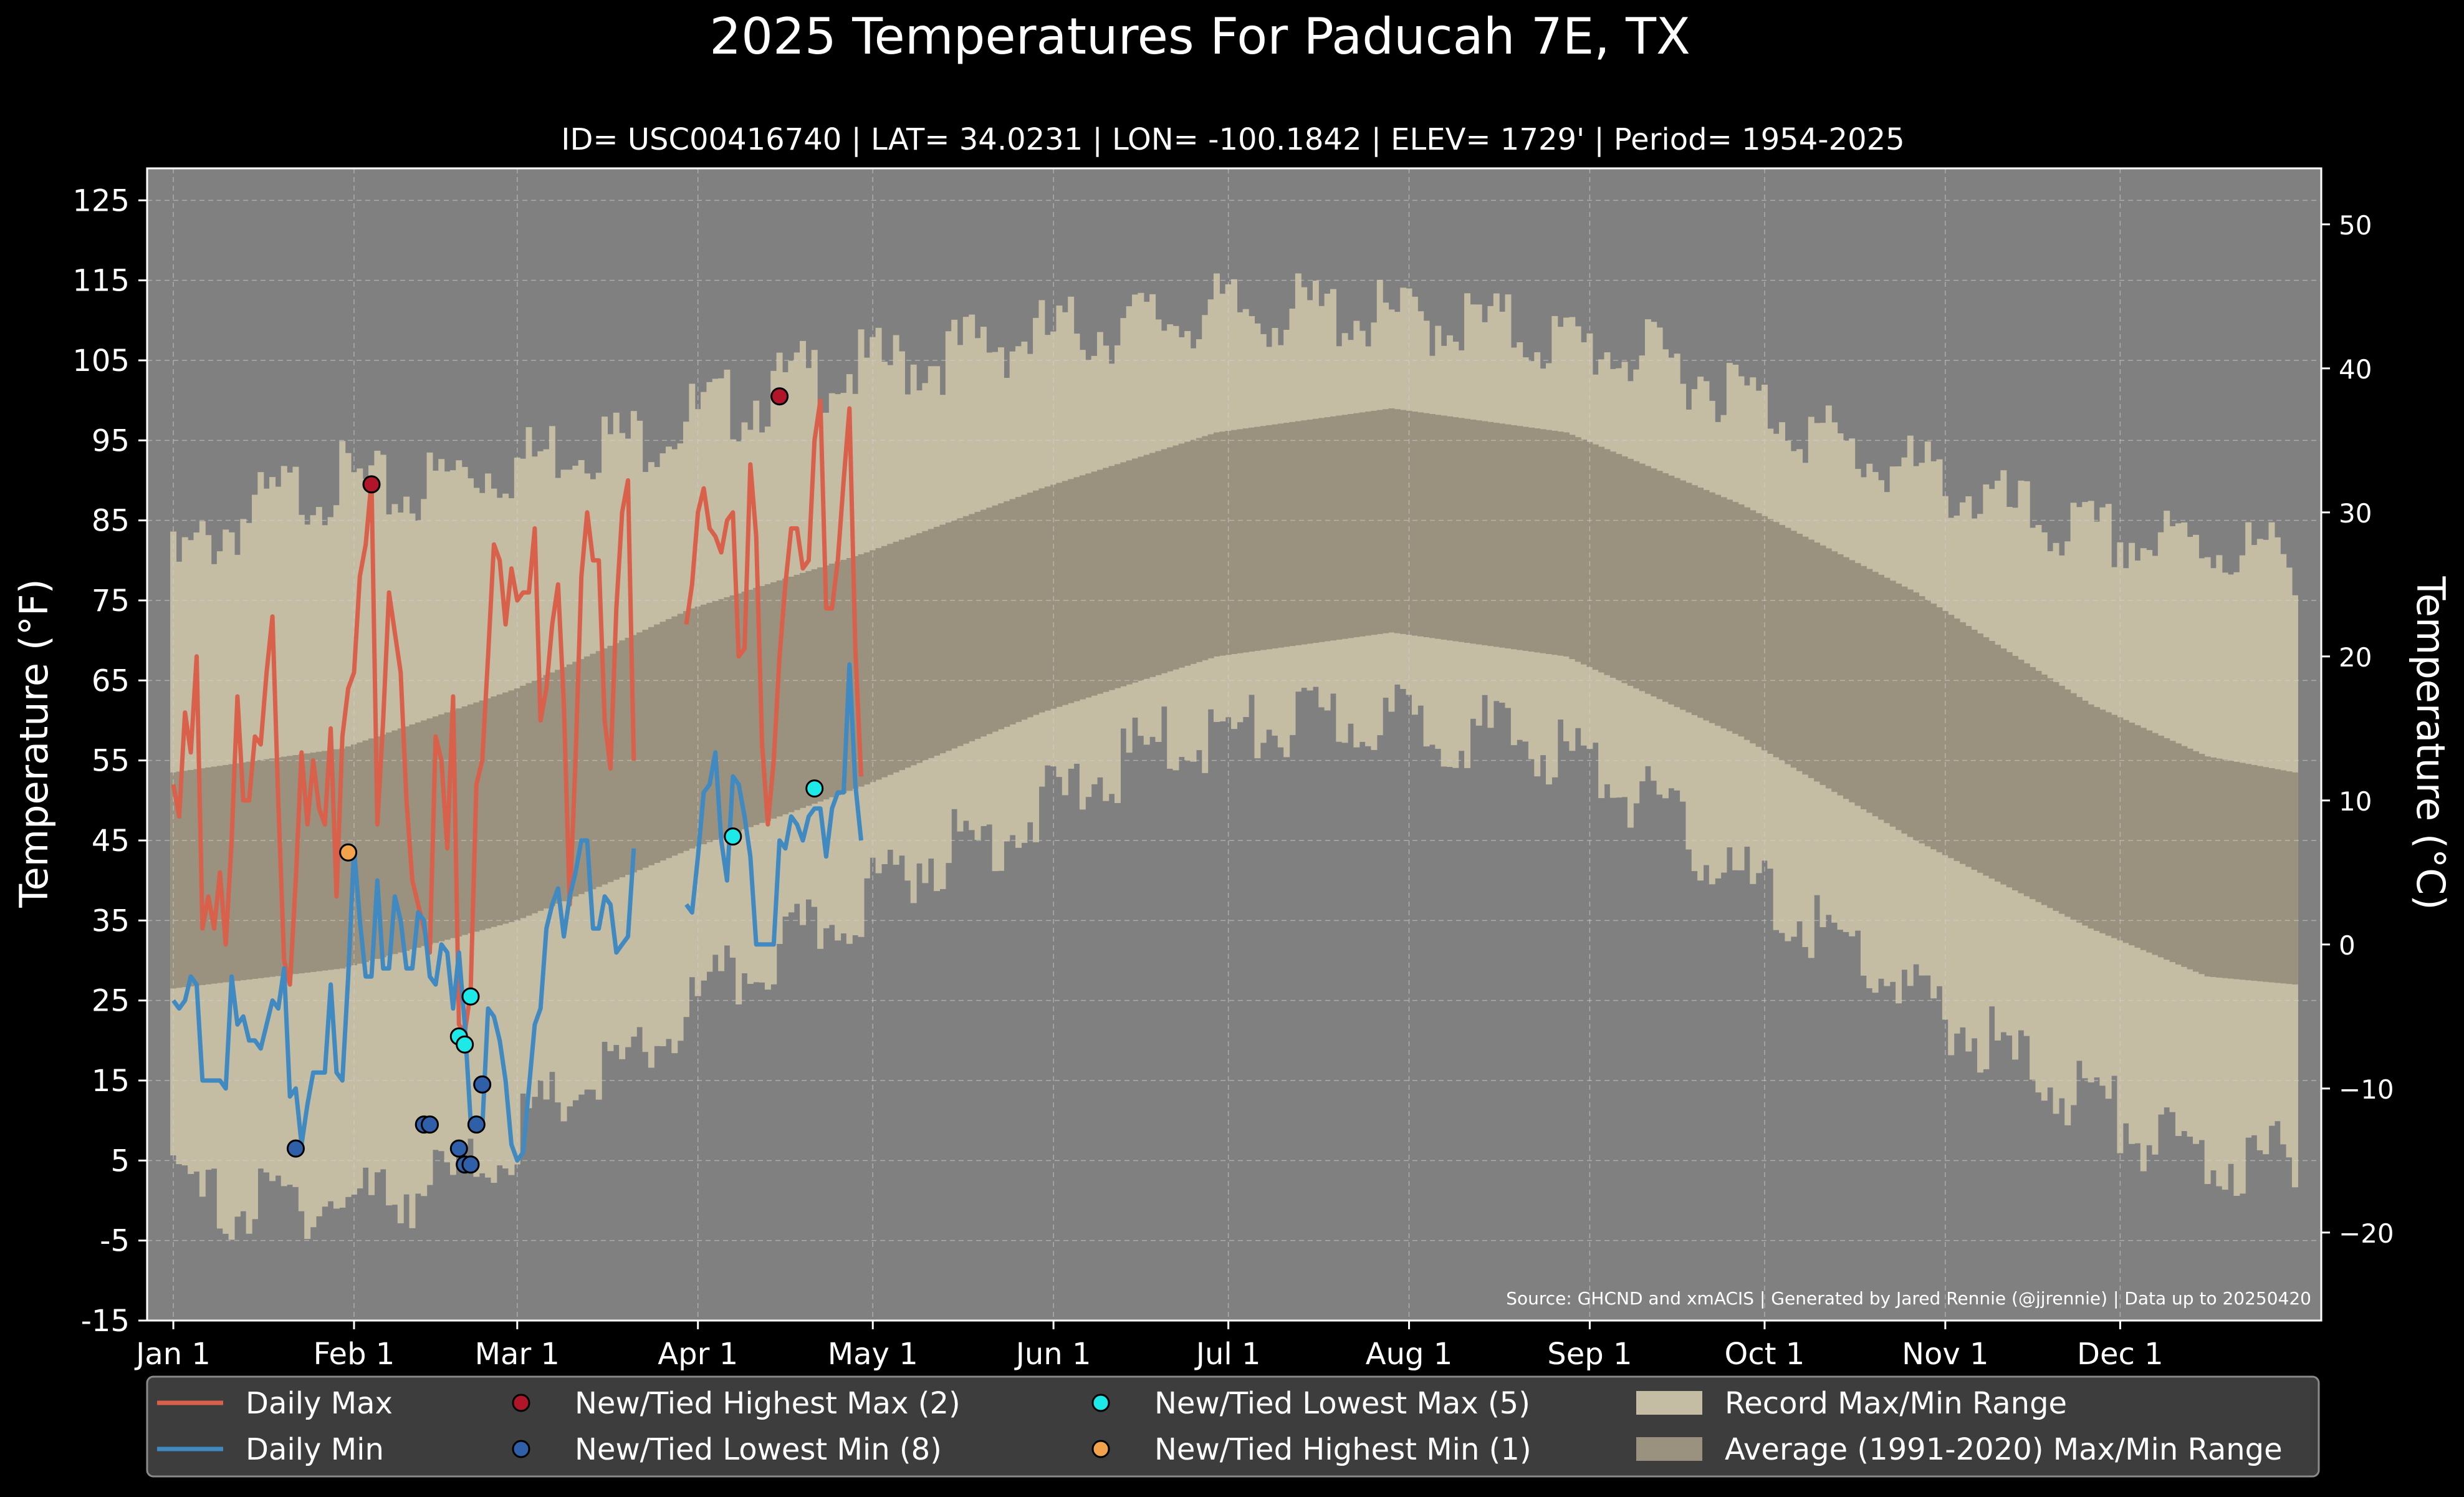 The image size is (2464, 1497). I want to click on new-tied-highest-min-marker, so click(348, 852).